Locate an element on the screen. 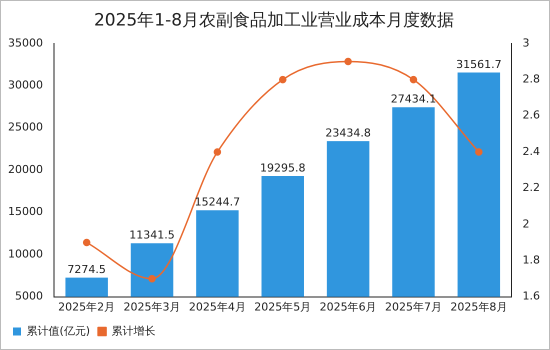  data-label: 15244.7 is located at coordinates (217, 202).